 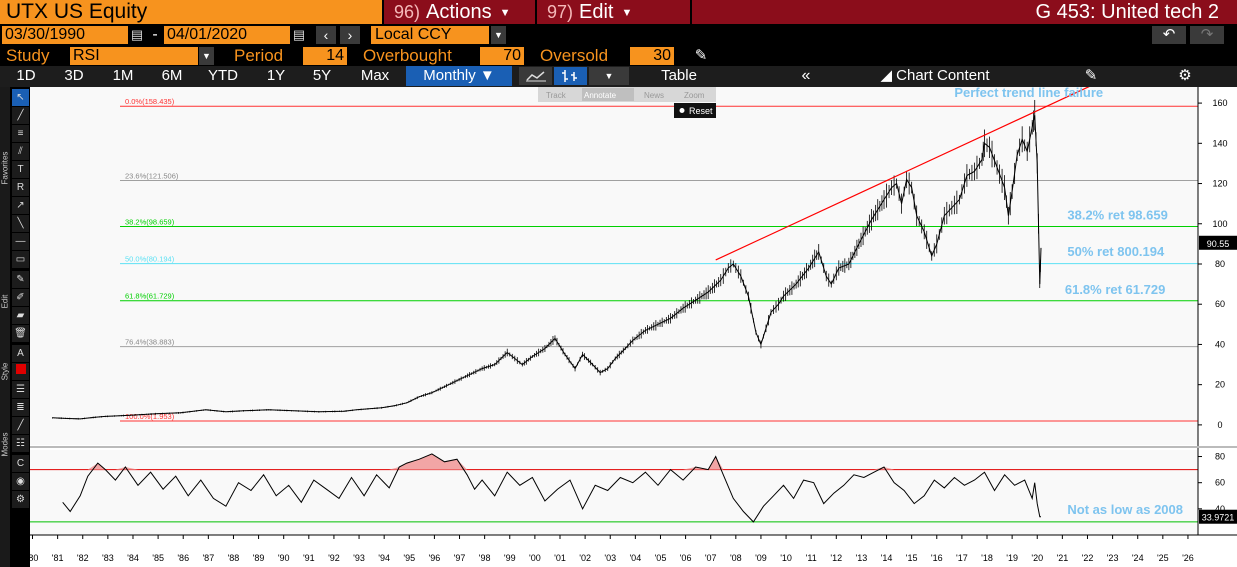 I want to click on magnet-icon: C, so click(x=20, y=463).